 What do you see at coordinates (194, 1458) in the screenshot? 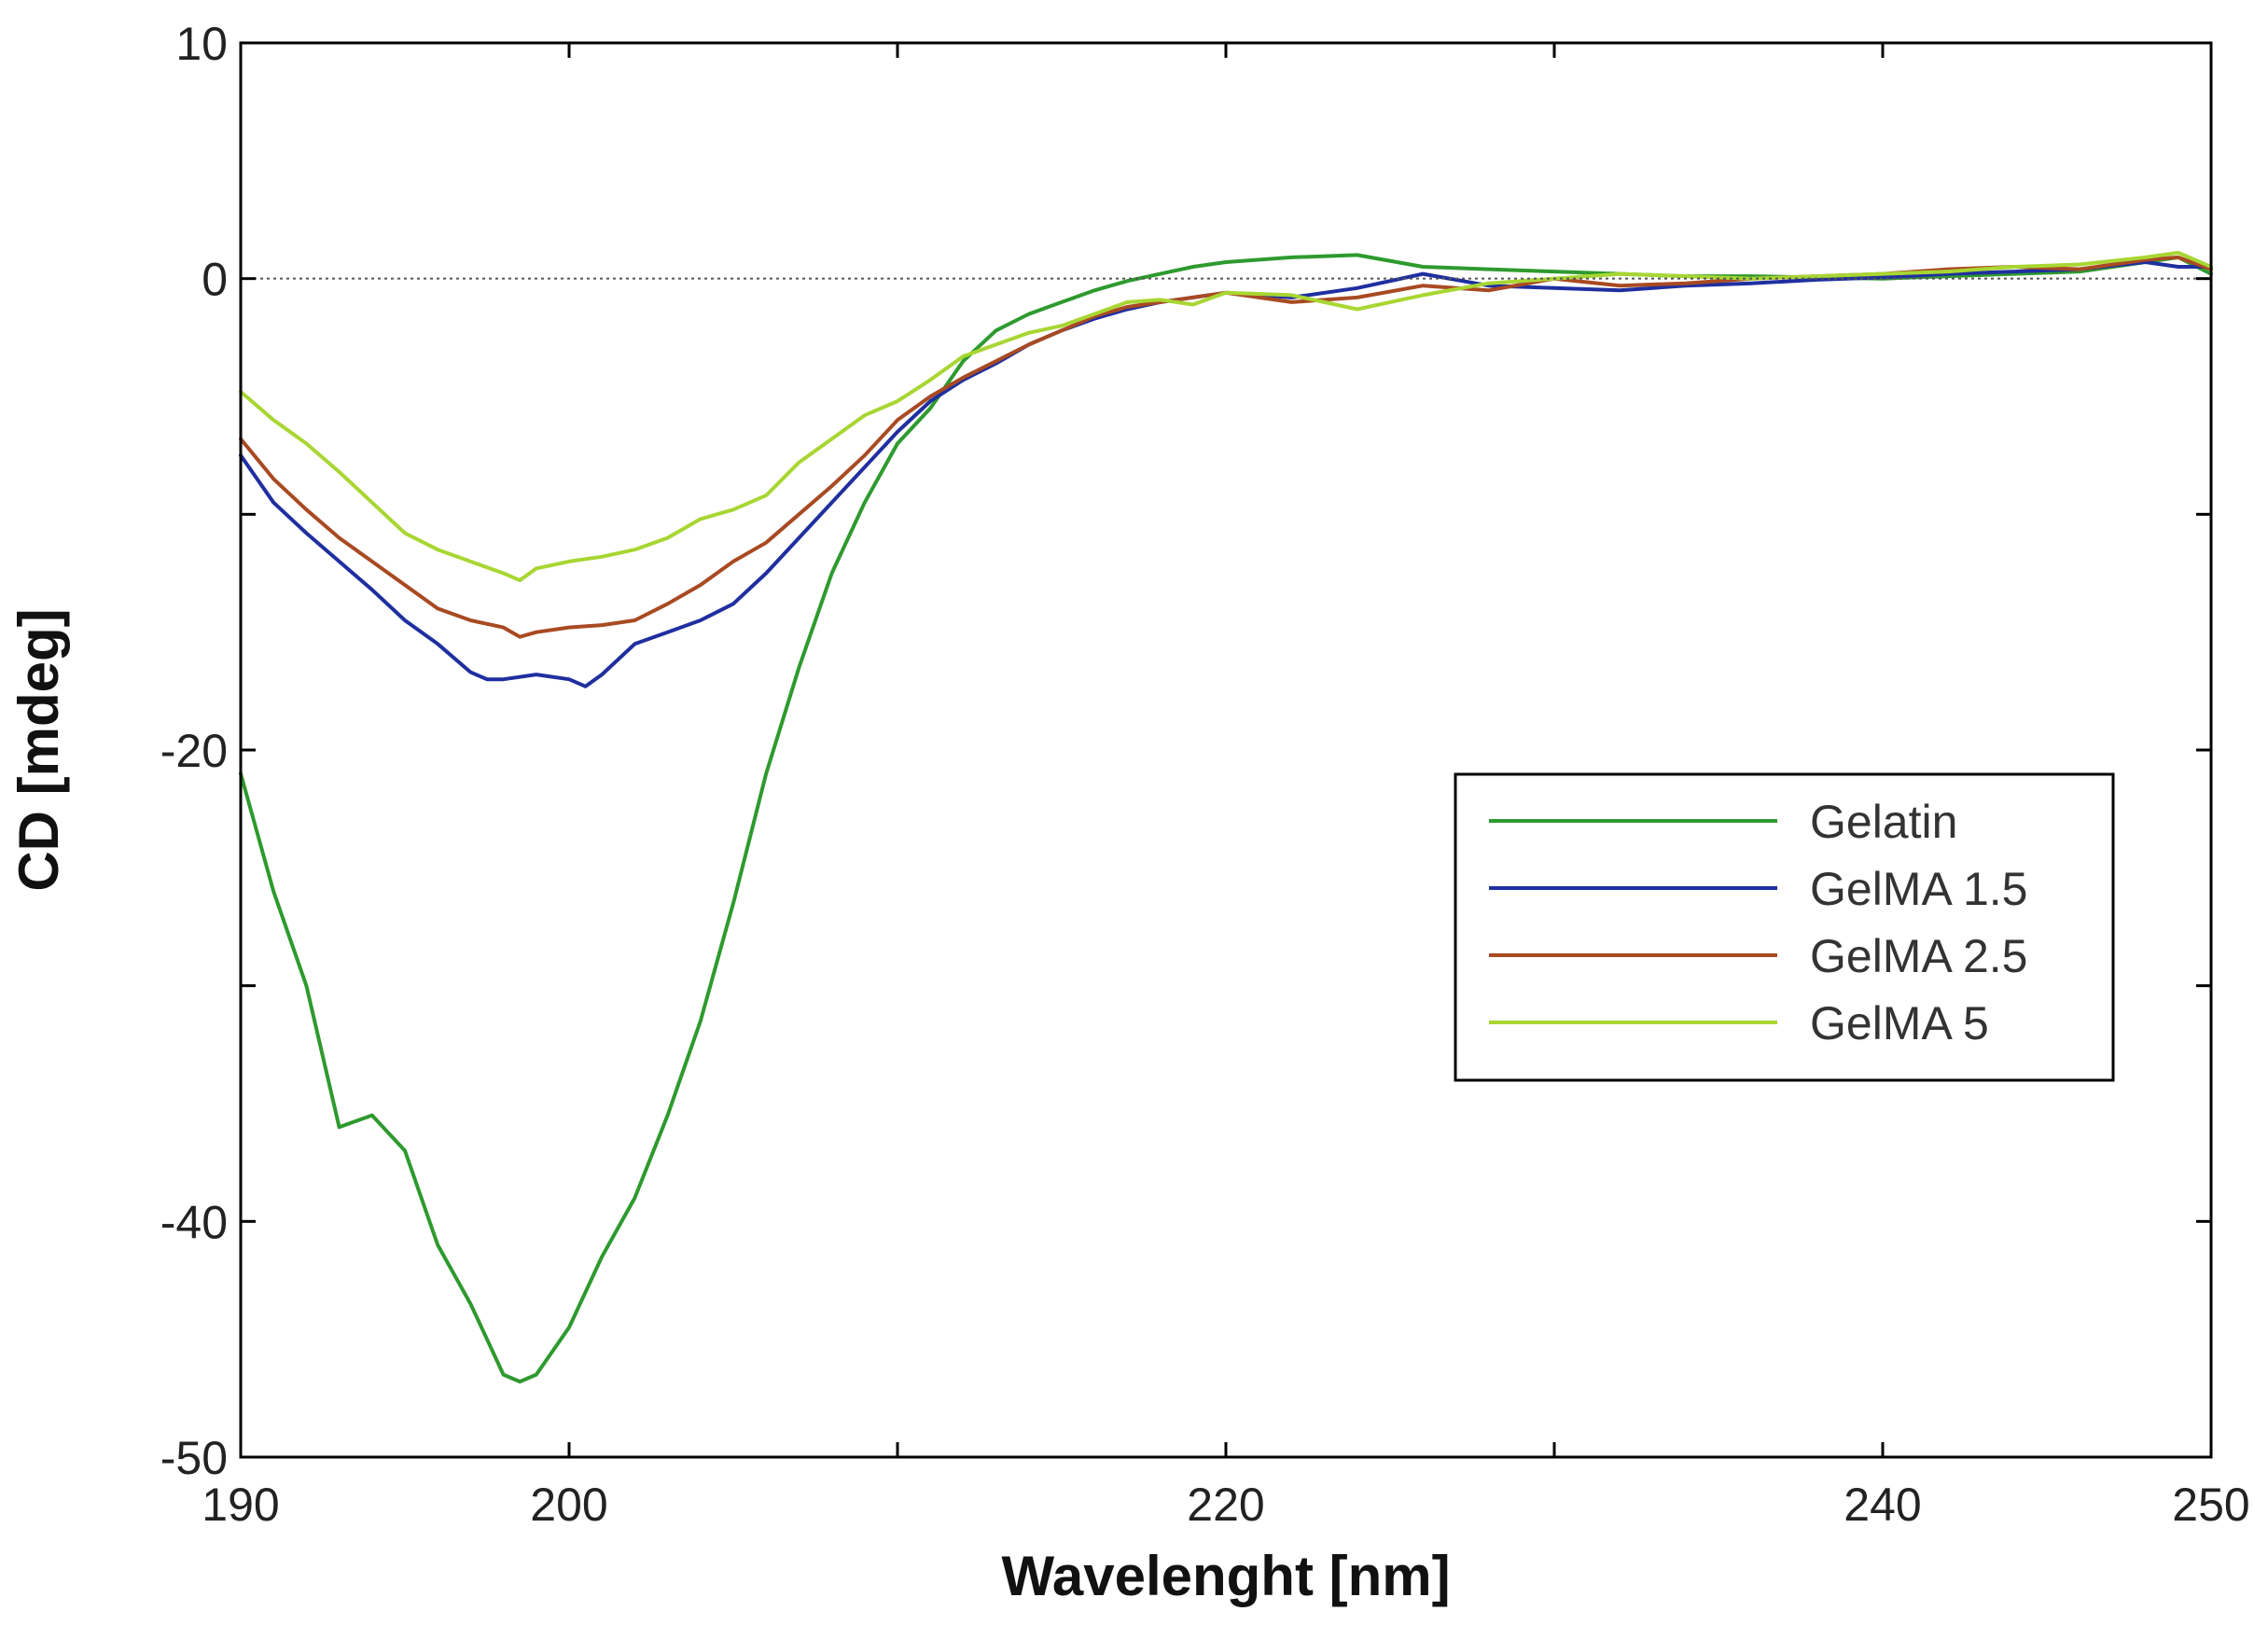
I see `y-tick-label: -50` at bounding box center [194, 1458].